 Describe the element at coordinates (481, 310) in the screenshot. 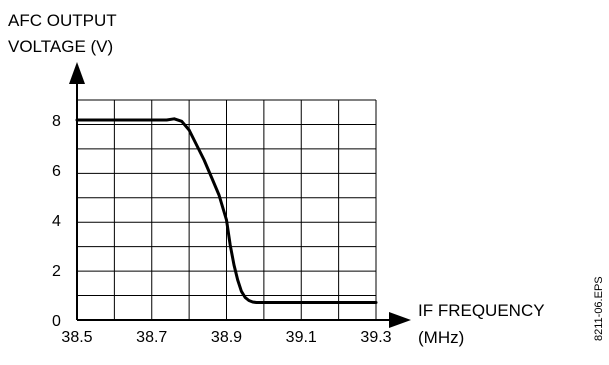

I see `x-axis-label-line-1: IF FREQUENCY` at that location.